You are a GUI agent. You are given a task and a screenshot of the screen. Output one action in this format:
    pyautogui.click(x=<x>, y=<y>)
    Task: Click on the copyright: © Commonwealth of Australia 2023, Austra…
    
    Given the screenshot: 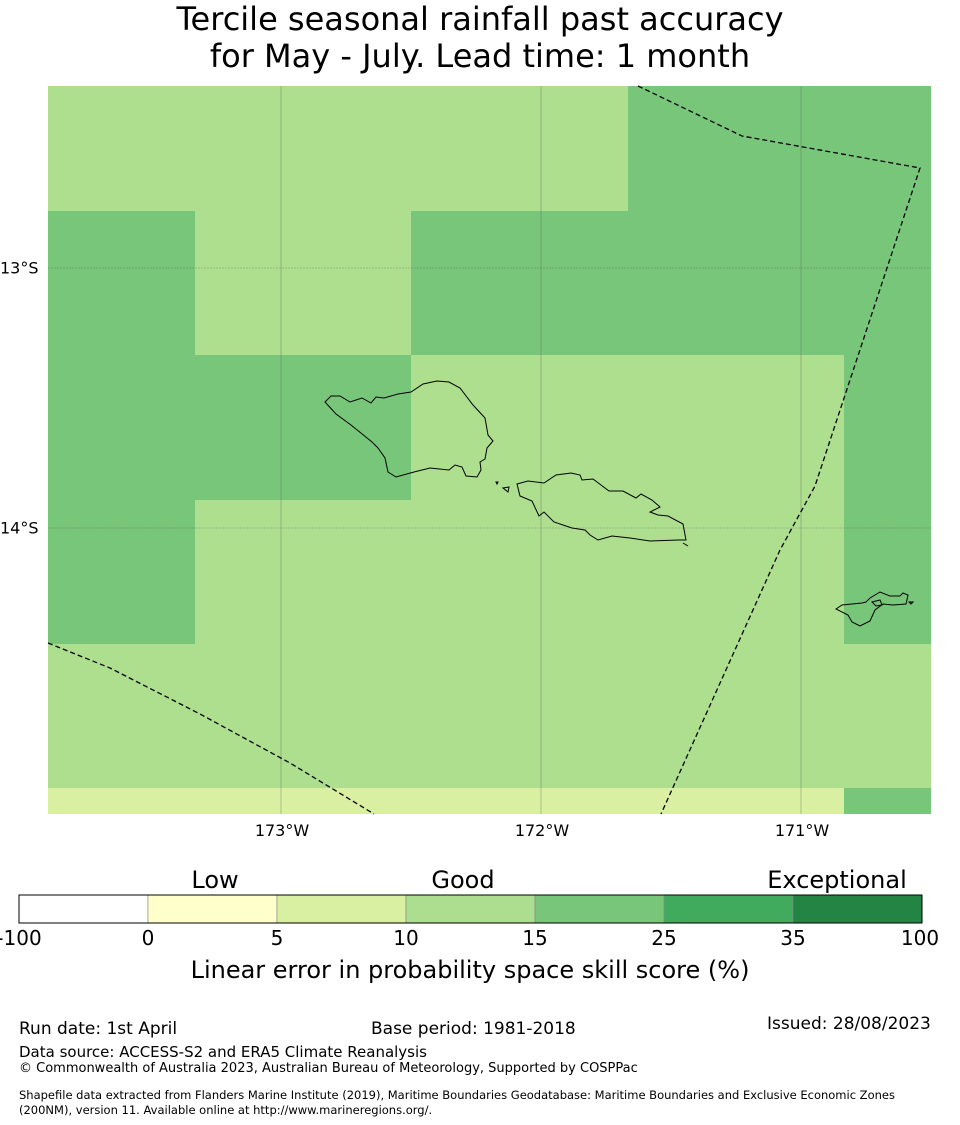 What is the action you would take?
    pyautogui.click(x=328, y=1068)
    